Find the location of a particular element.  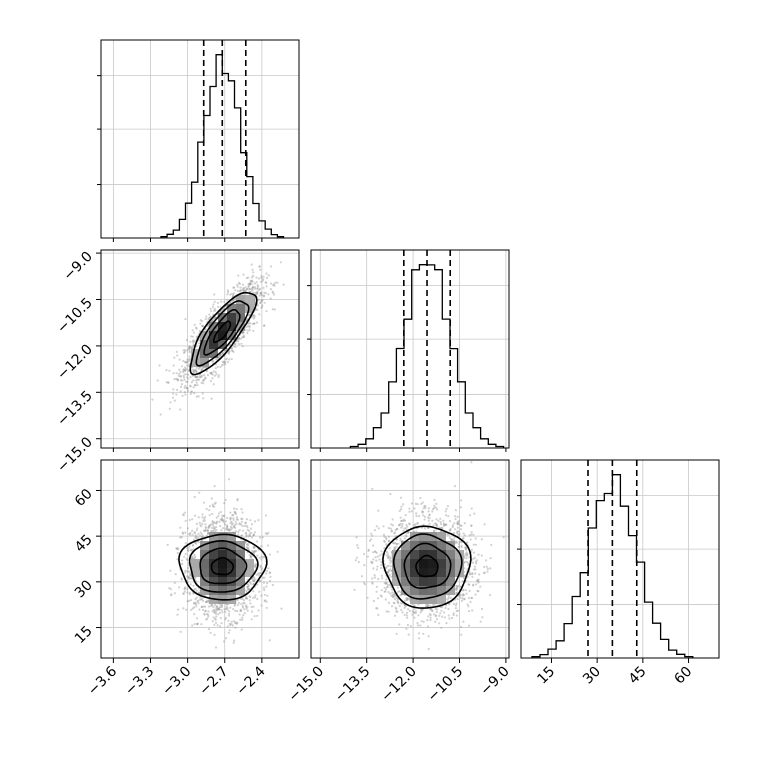

x-tick-label: 15 is located at coordinates (546, 676).